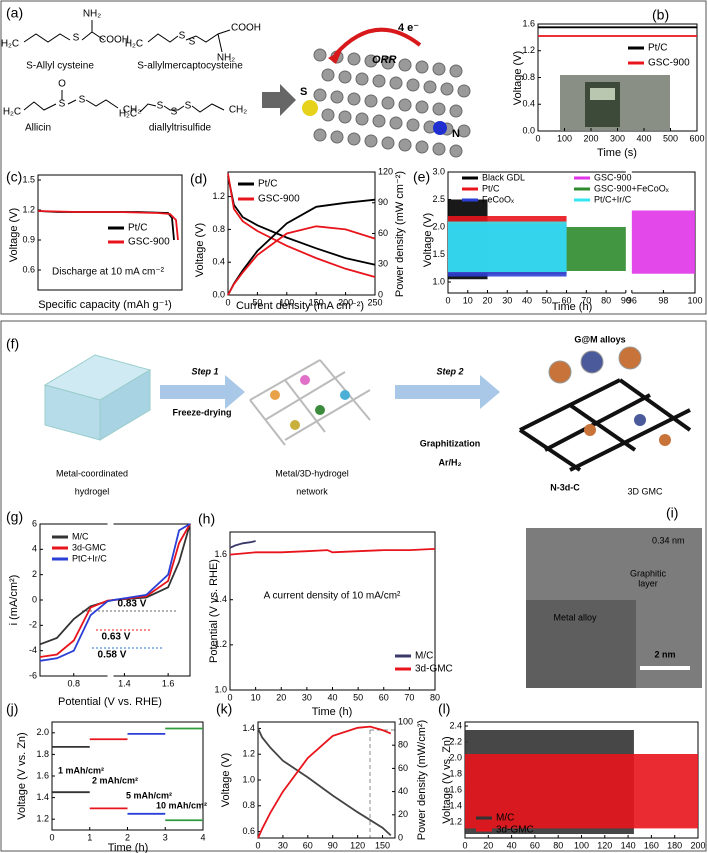 Image resolution: width=708 pixels, height=853 pixels. Describe the element at coordinates (14, 13) in the screenshot. I see `panel-label: (a)` at that location.